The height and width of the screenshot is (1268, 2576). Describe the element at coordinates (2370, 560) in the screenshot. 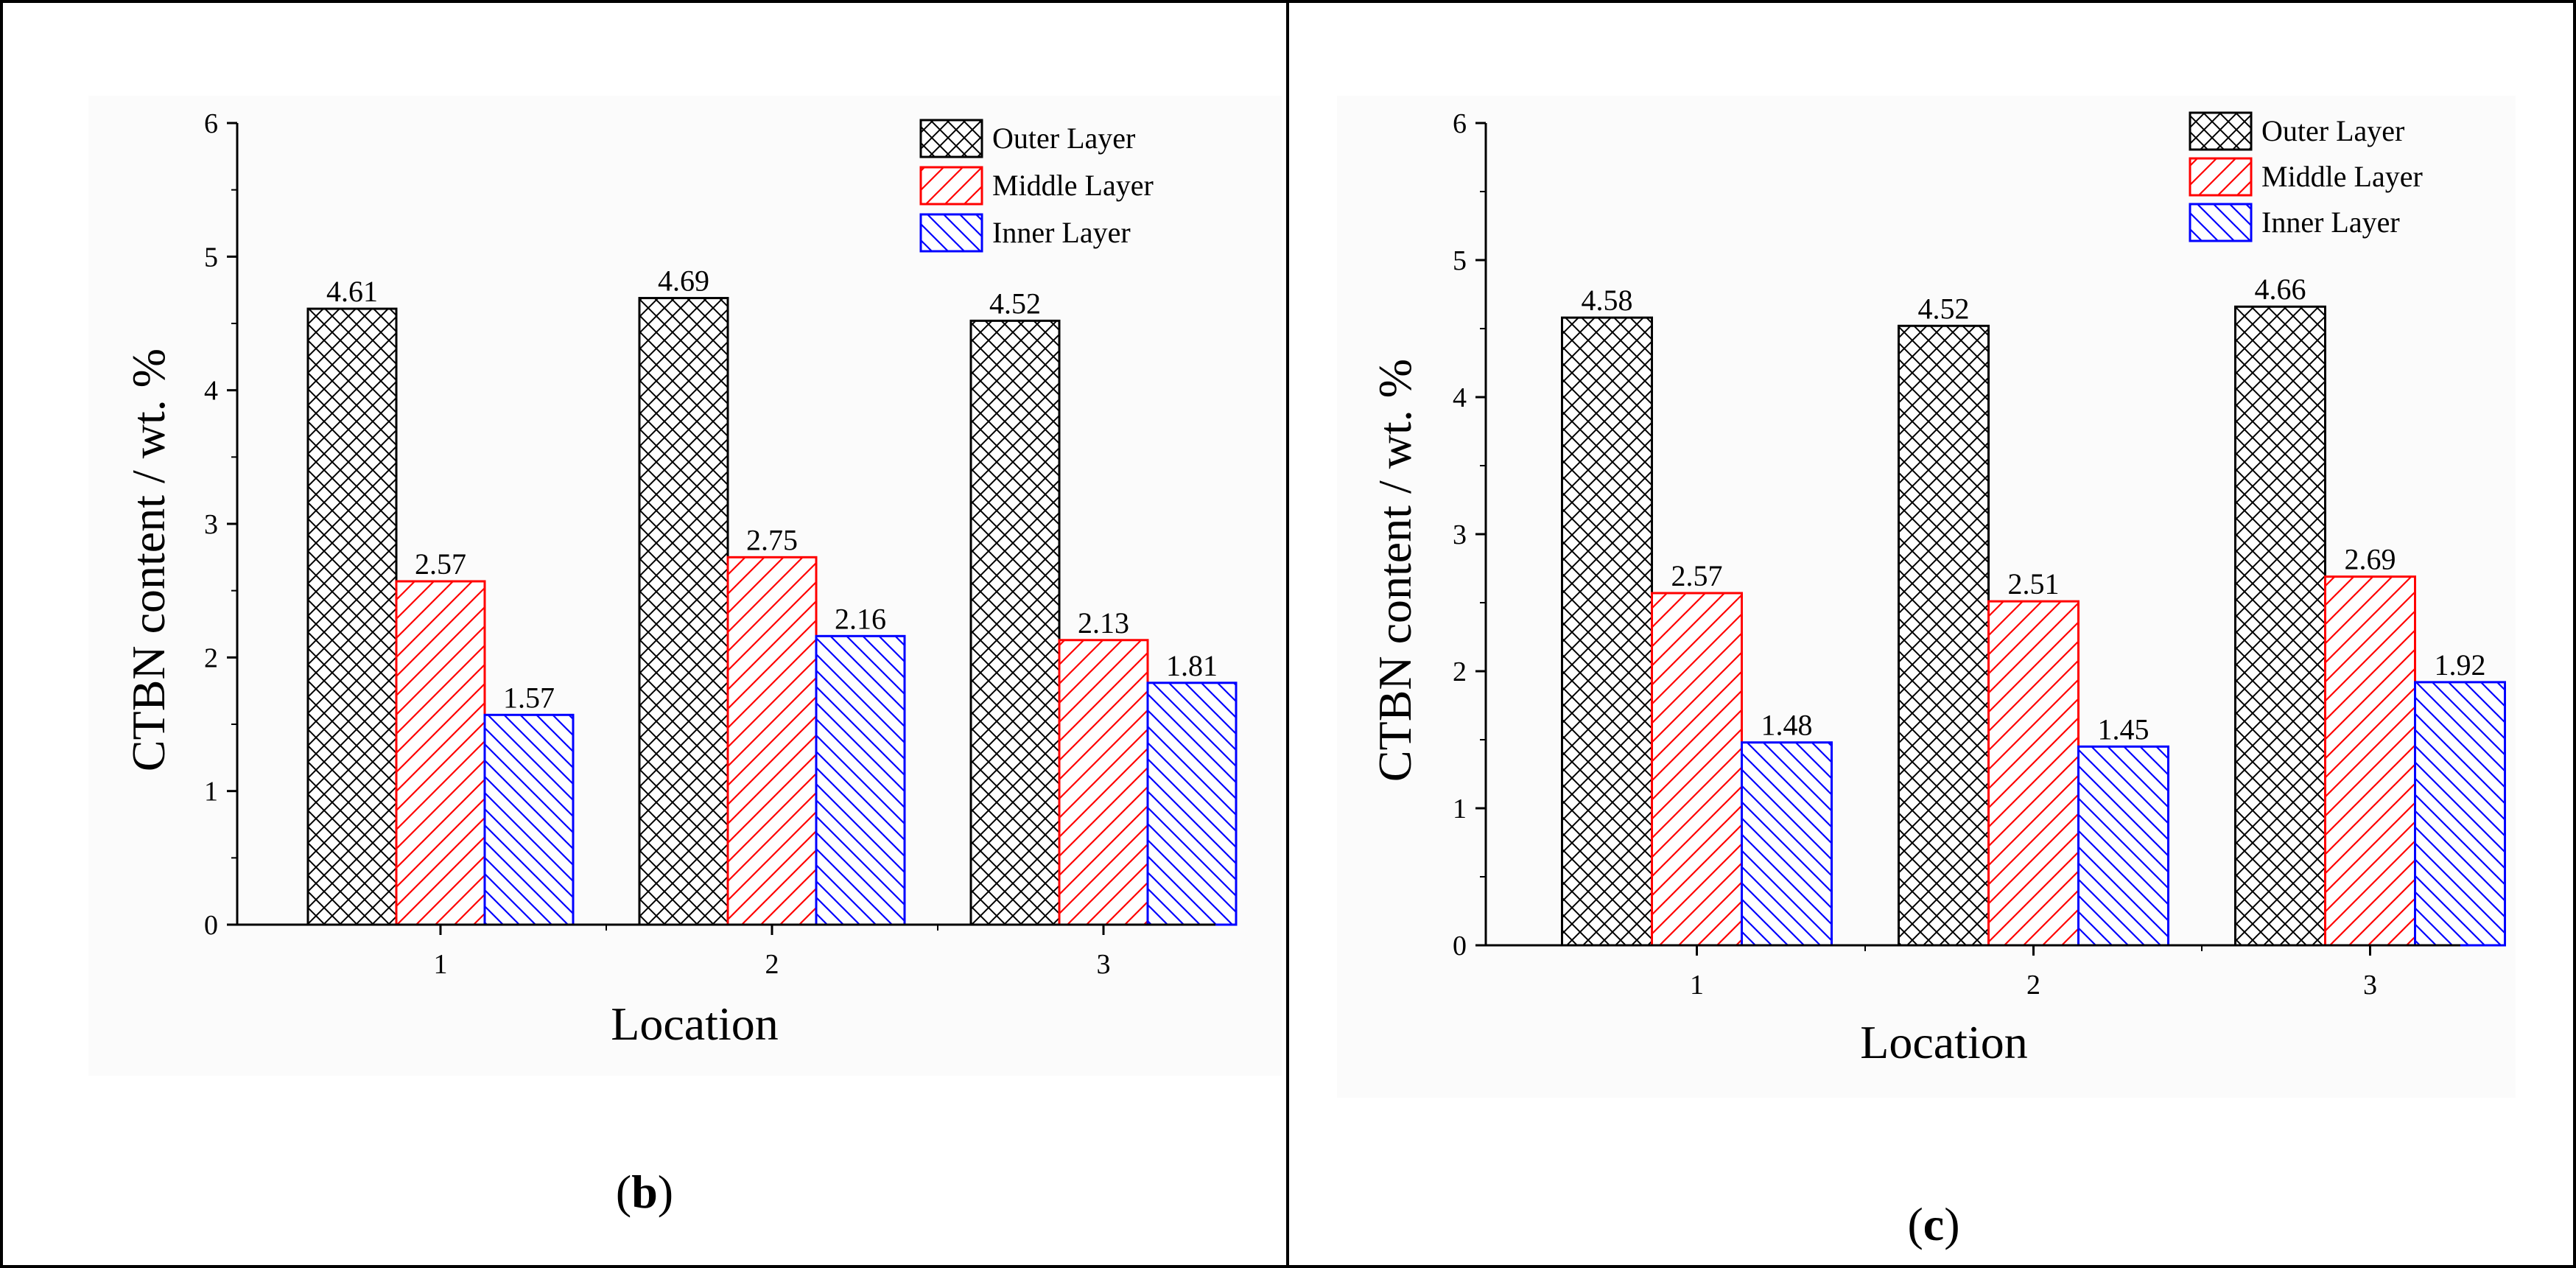

I see `data-label: 2.69` at that location.